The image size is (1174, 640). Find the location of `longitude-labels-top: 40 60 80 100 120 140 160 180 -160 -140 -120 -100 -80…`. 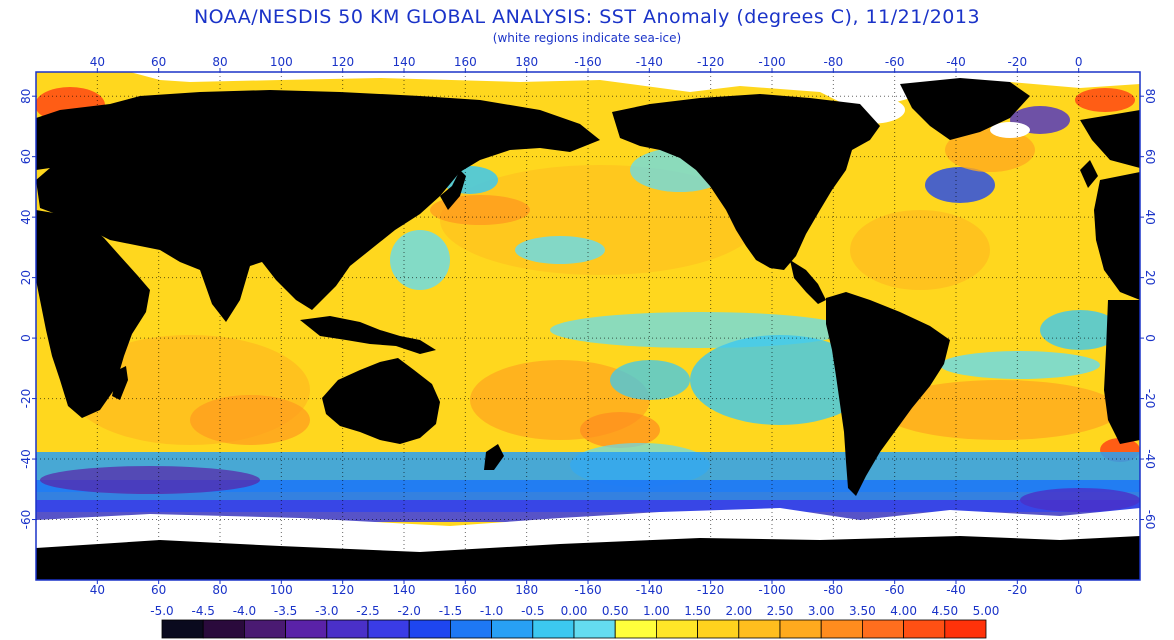

longitude-labels-top: 40 60 80 100 120 140 160 180 -160 -140 -120 -100 -80… is located at coordinates (586, 62).